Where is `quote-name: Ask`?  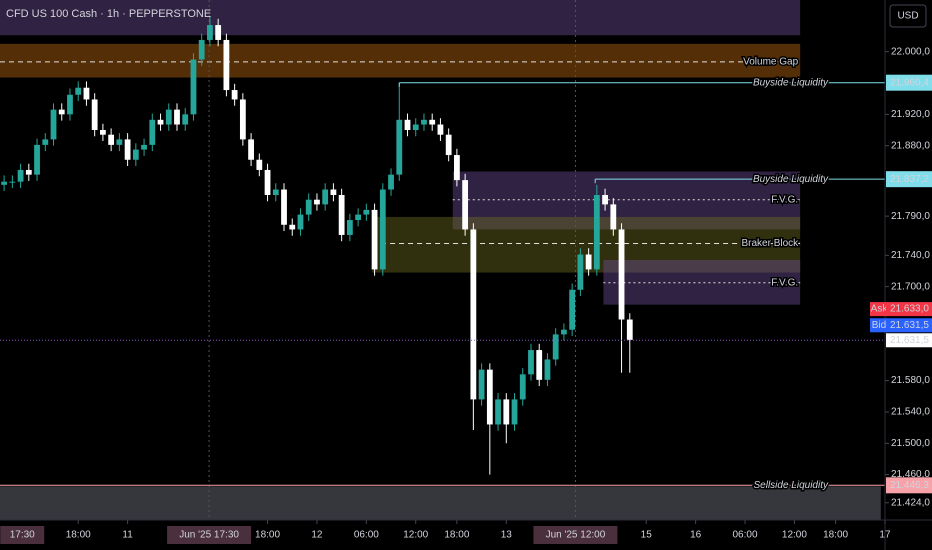 quote-name: Ask is located at coordinates (880, 309).